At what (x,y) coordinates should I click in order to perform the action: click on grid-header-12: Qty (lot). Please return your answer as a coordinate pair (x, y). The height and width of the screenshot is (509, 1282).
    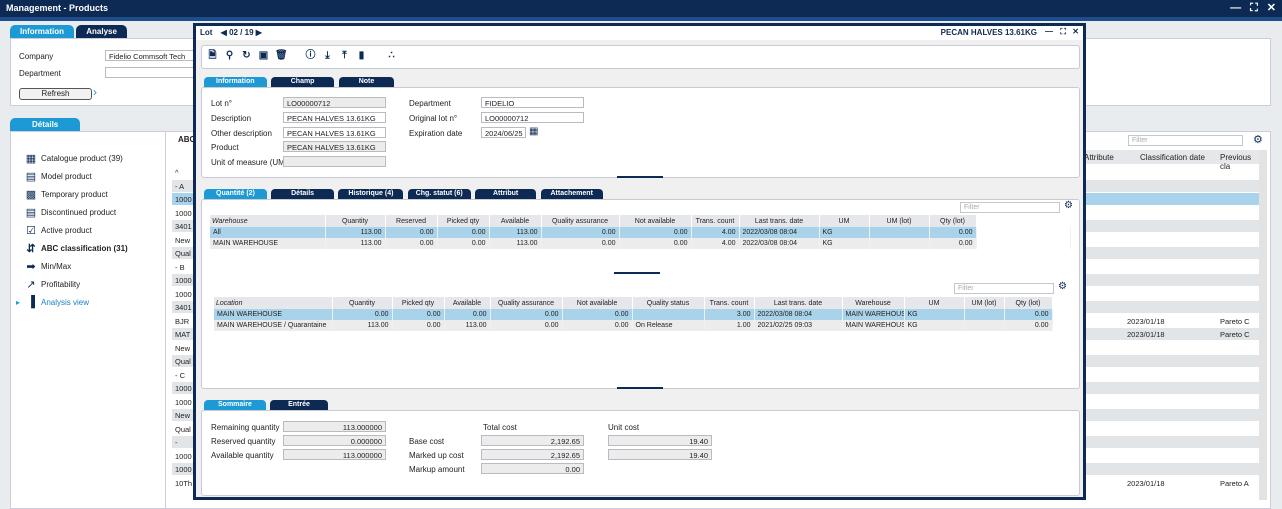
    Looking at the image, I should click on (1028, 303).